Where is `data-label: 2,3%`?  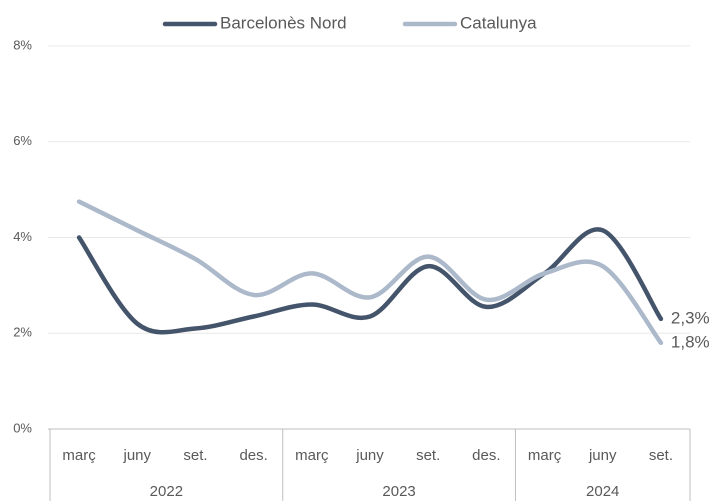 data-label: 2,3% is located at coordinates (690, 317).